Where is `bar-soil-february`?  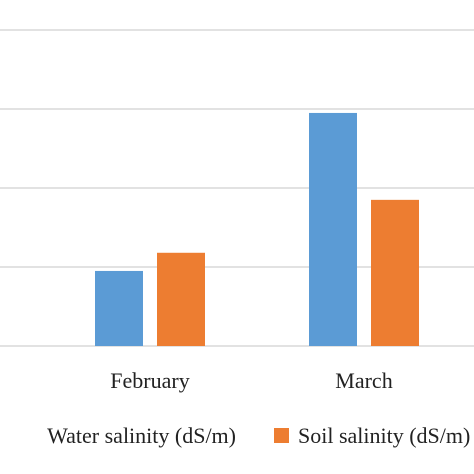
bar-soil-february is located at coordinates (181, 299).